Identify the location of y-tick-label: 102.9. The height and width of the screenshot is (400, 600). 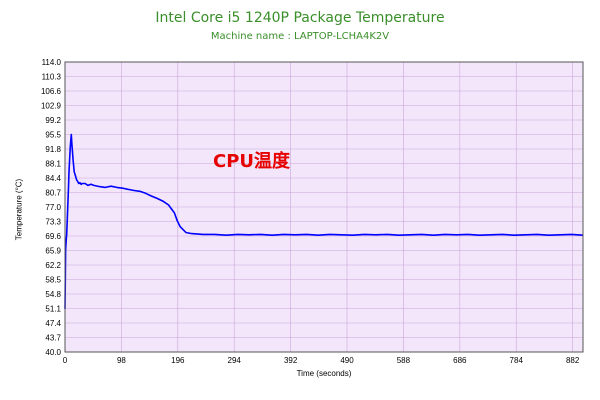
(51, 106).